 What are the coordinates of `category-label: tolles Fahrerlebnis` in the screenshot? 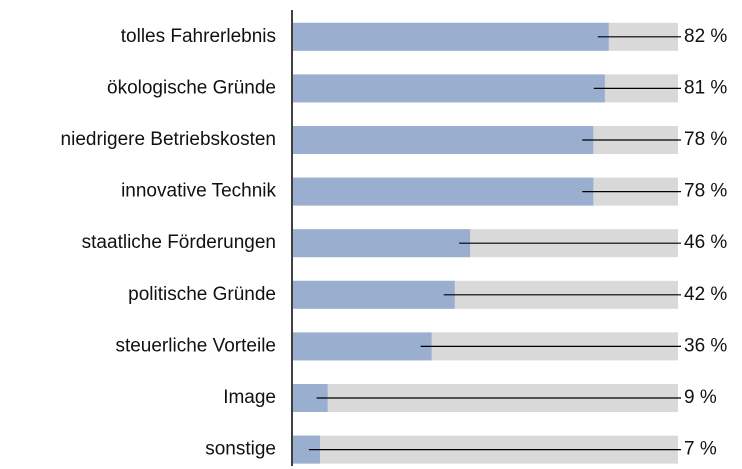 It's located at (198, 36).